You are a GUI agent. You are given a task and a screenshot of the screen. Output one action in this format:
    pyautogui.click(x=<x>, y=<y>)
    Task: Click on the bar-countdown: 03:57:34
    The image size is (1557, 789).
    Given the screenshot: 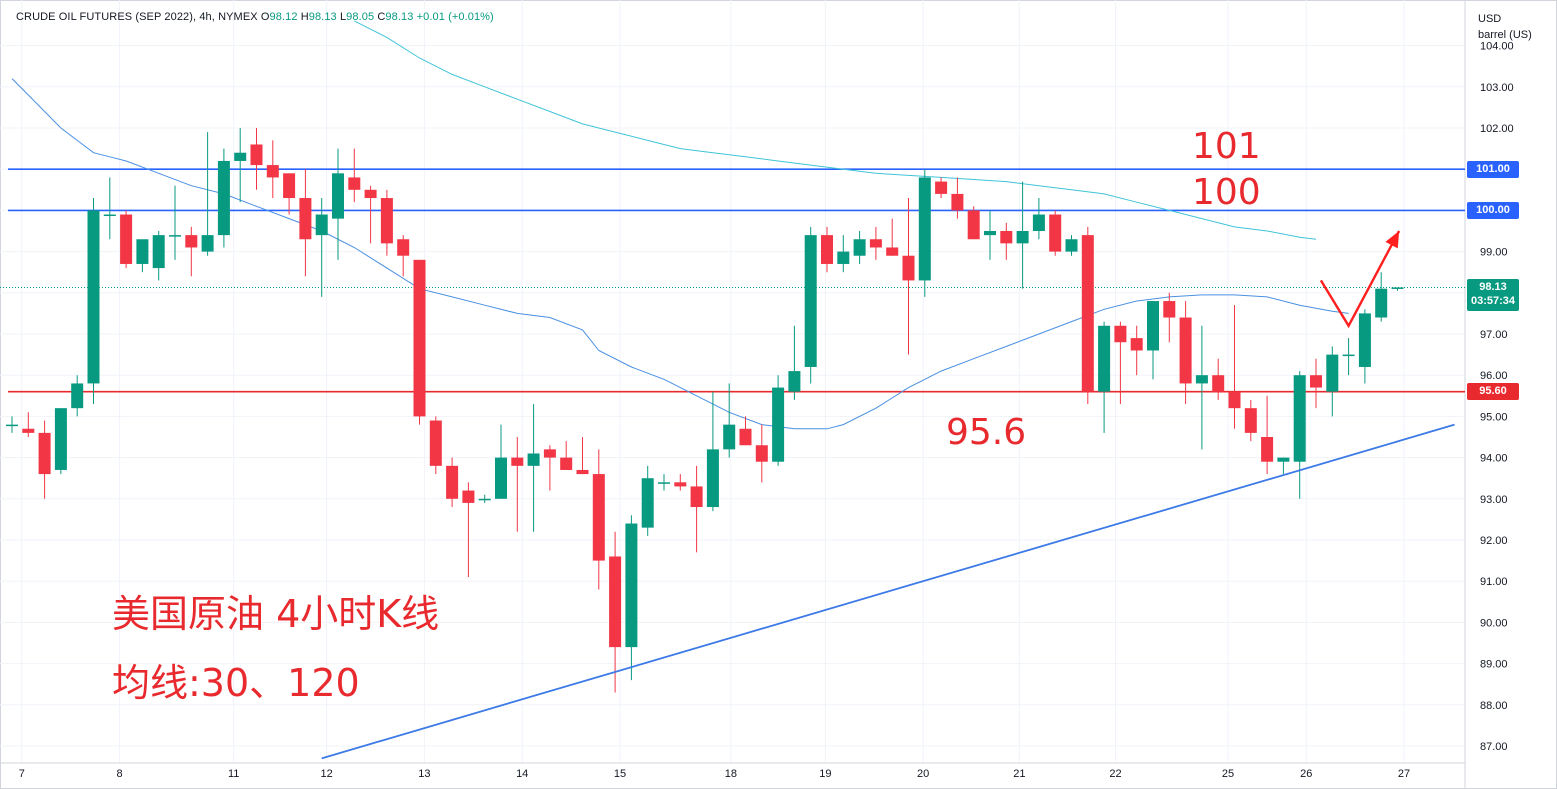 What is the action you would take?
    pyautogui.click(x=1493, y=301)
    